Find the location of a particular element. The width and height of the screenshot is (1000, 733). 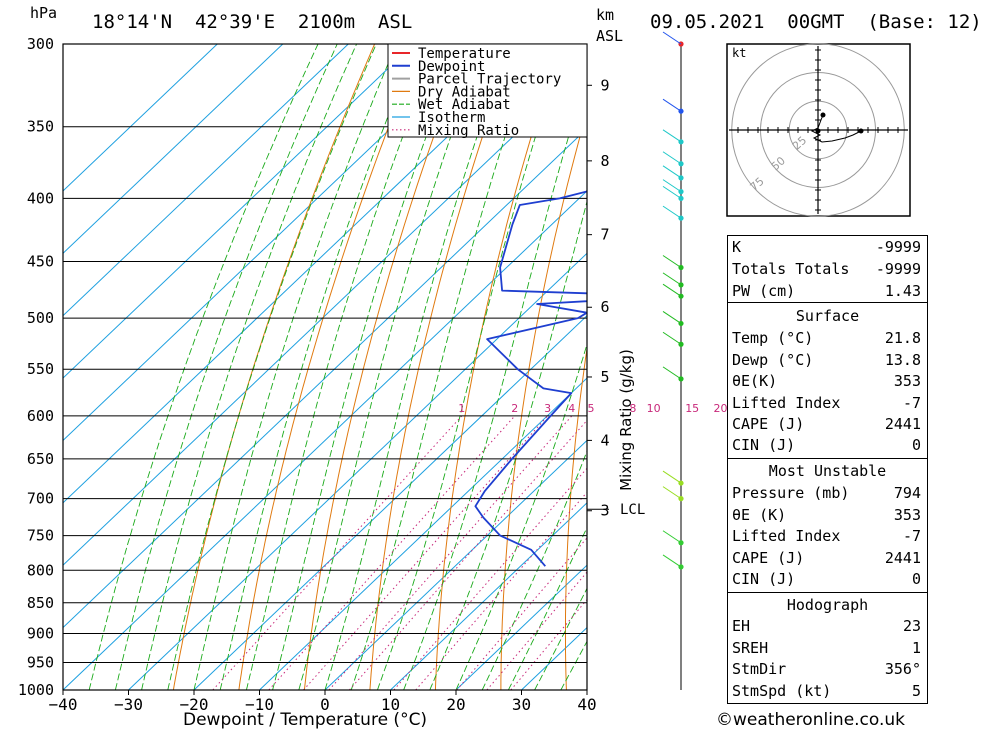

pressure-tick-label: 350 is located at coordinates (40, 127).